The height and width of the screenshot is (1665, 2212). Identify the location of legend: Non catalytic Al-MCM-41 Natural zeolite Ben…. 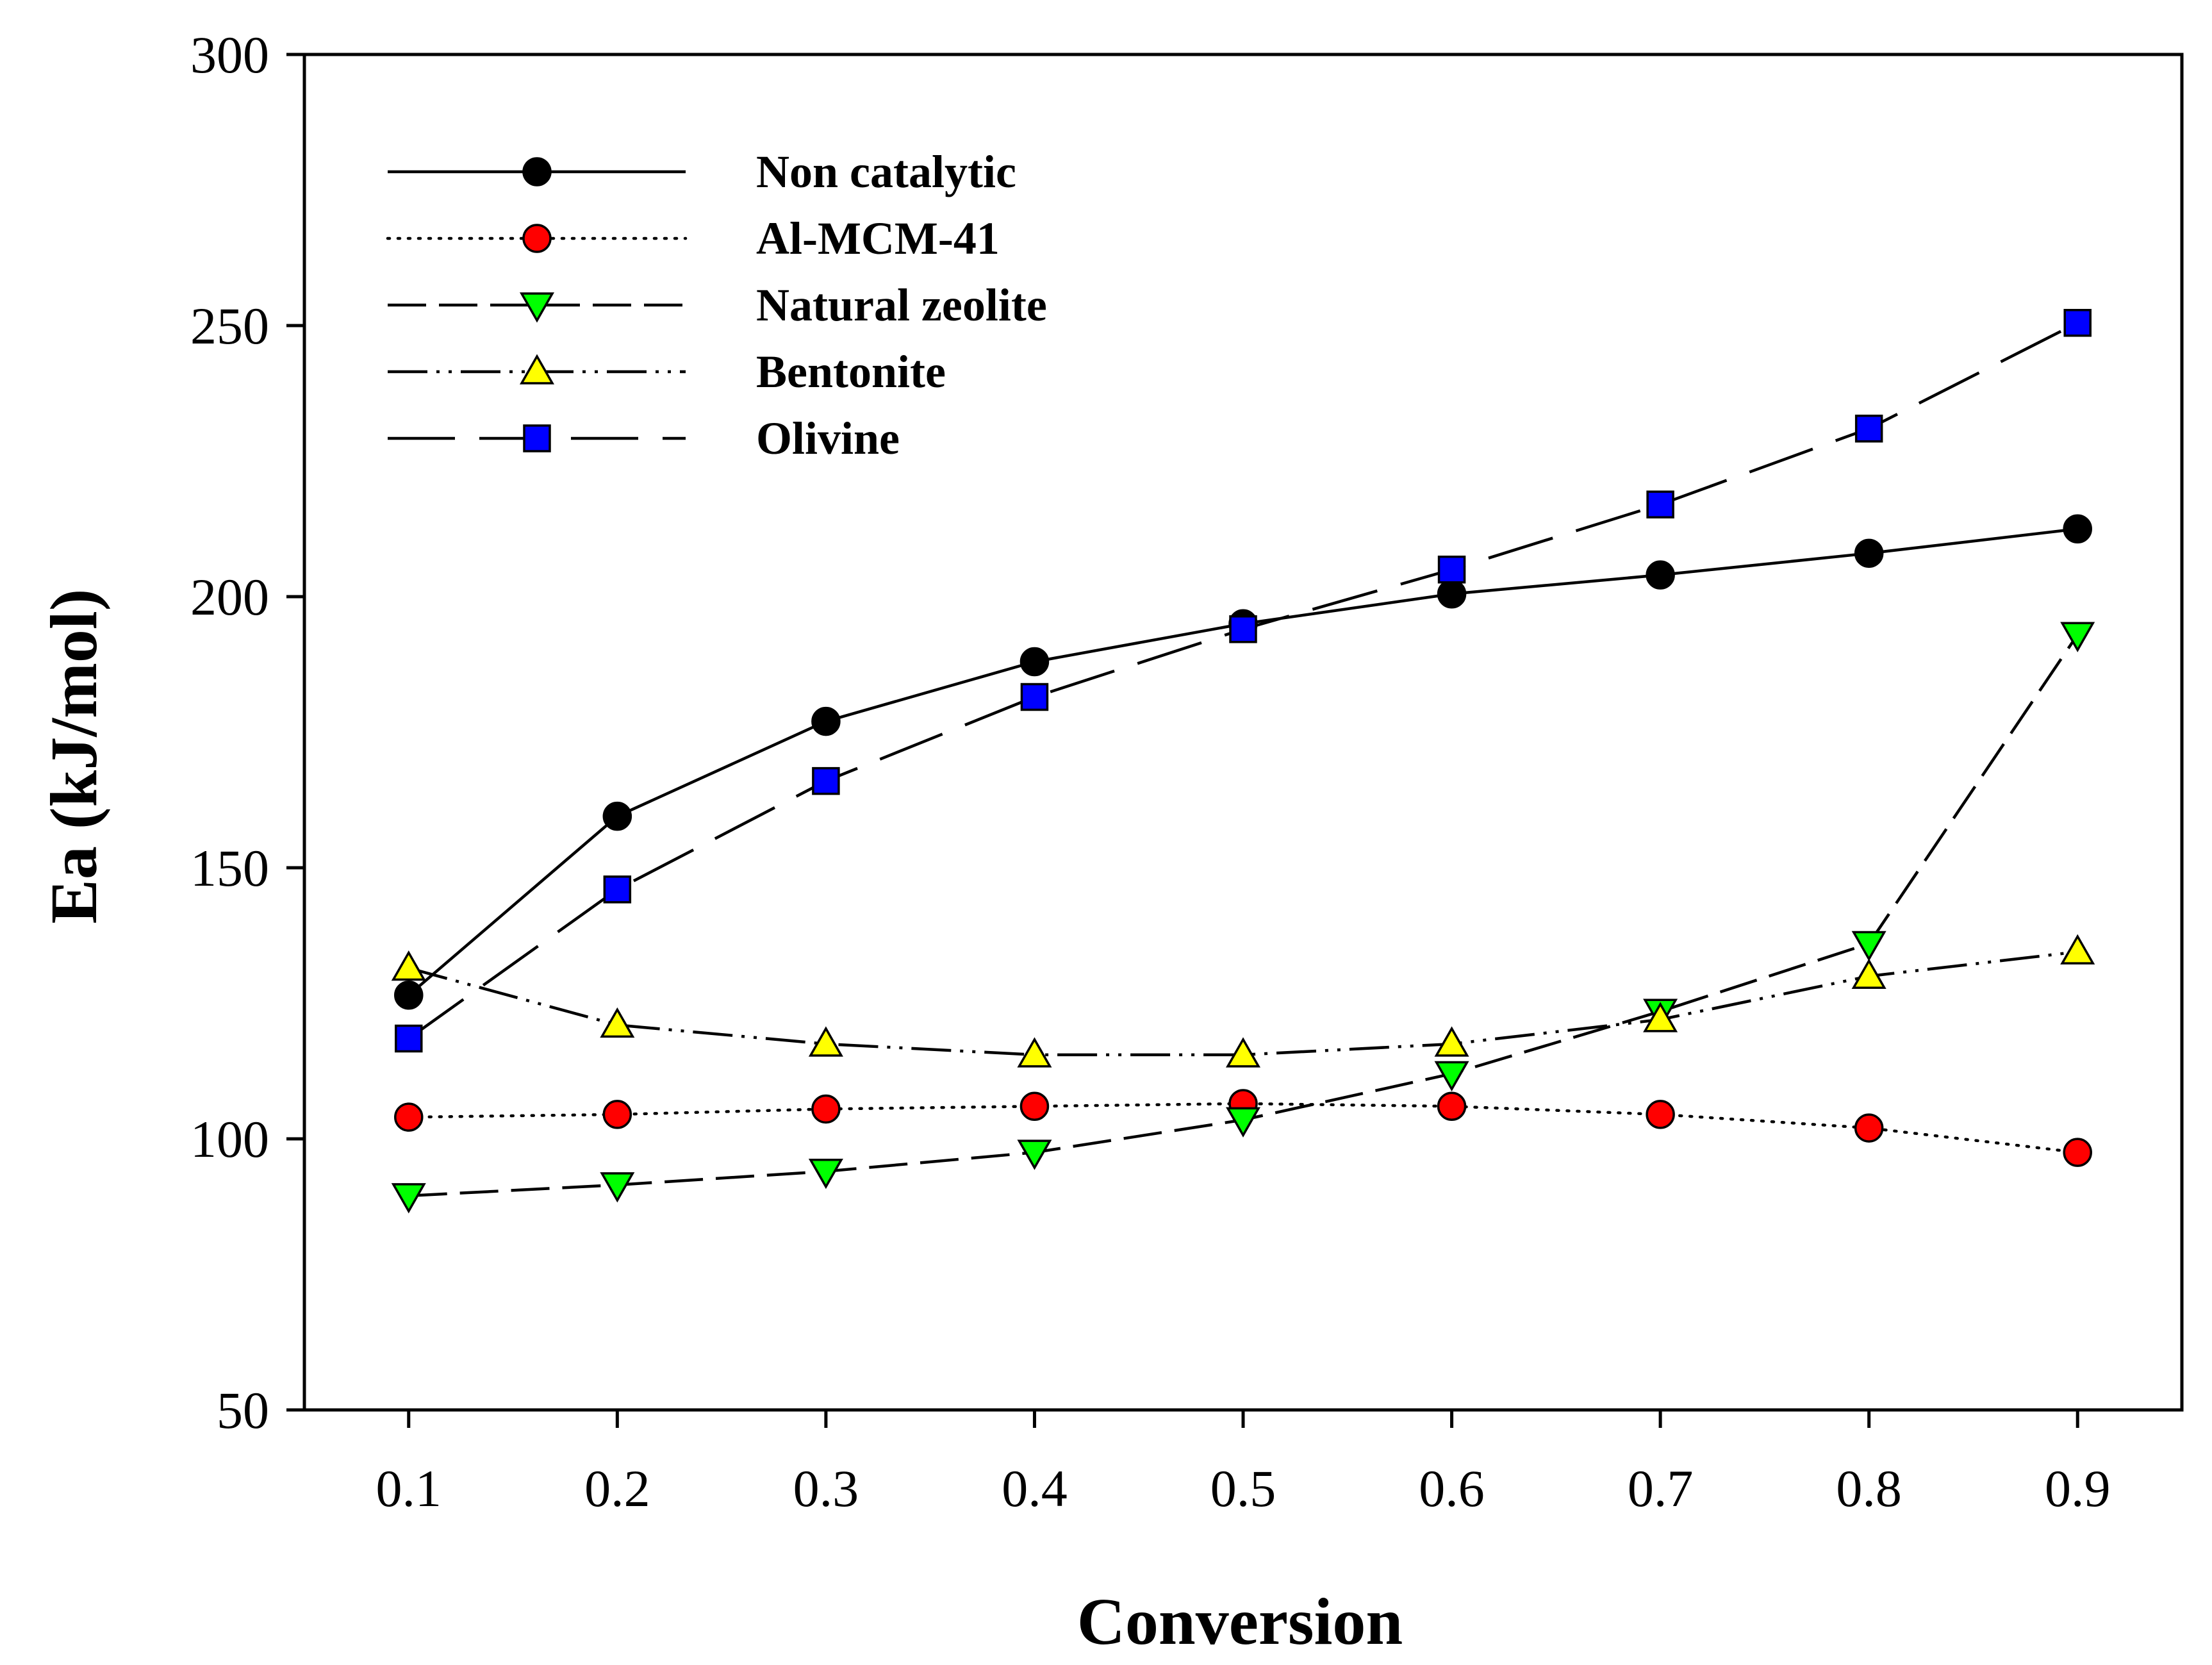
(716, 305).